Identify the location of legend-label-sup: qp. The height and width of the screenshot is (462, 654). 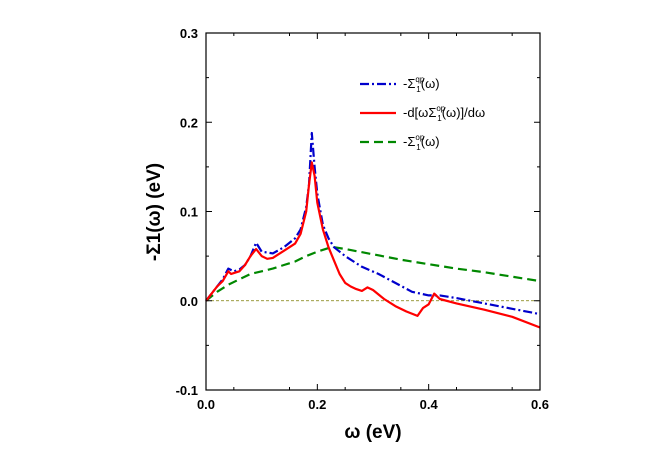
(419, 79).